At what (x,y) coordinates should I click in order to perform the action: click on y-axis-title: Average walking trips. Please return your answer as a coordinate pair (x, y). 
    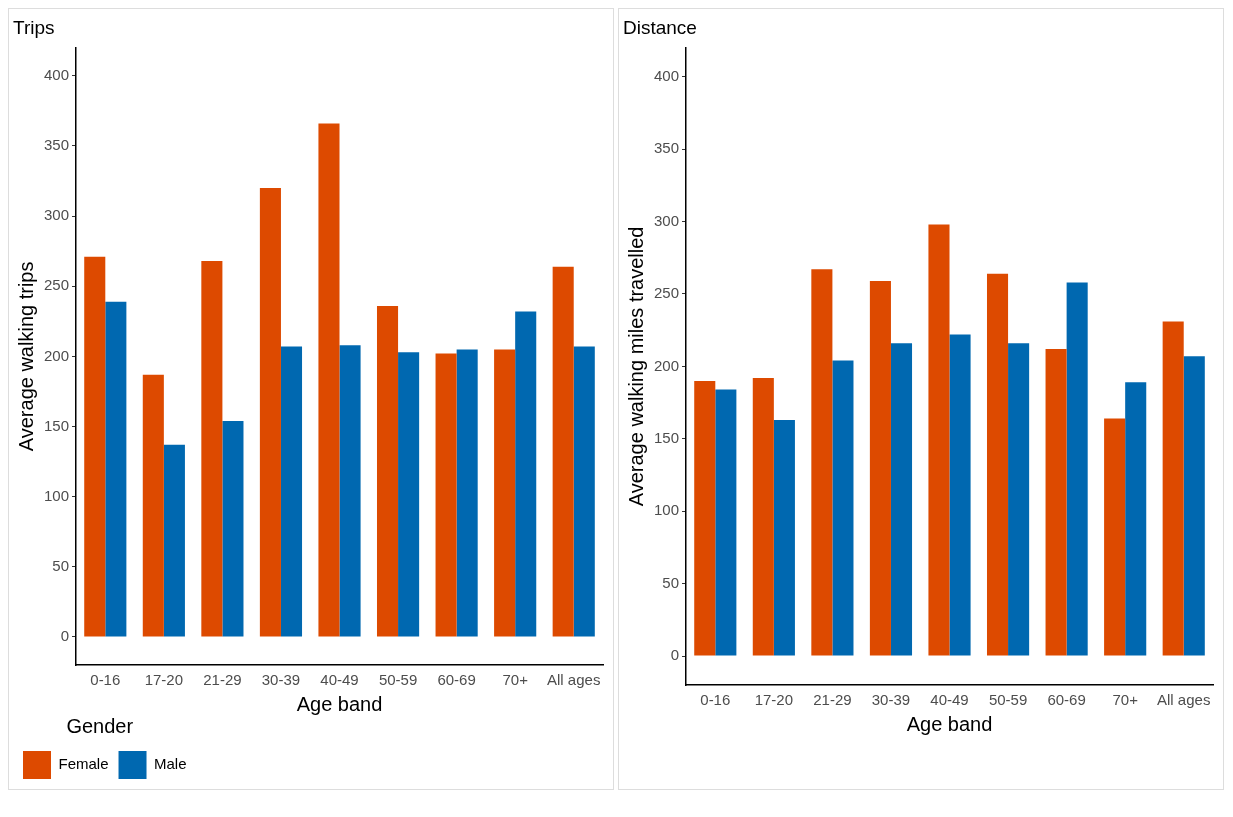
    Looking at the image, I should click on (25, 356).